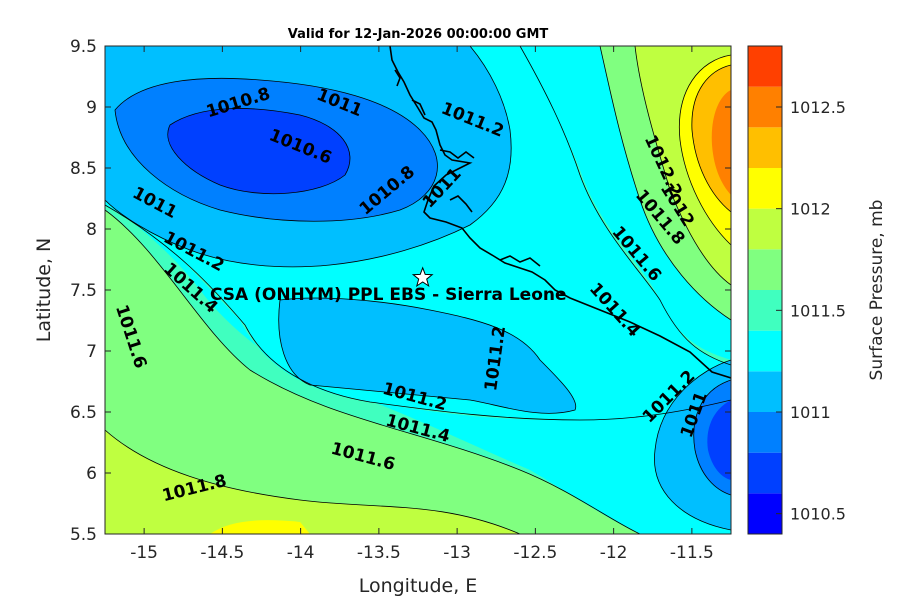 This screenshot has width=900, height=600. Describe the element at coordinates (810, 209) in the screenshot. I see `colorbar-tick-label: 1012` at that location.